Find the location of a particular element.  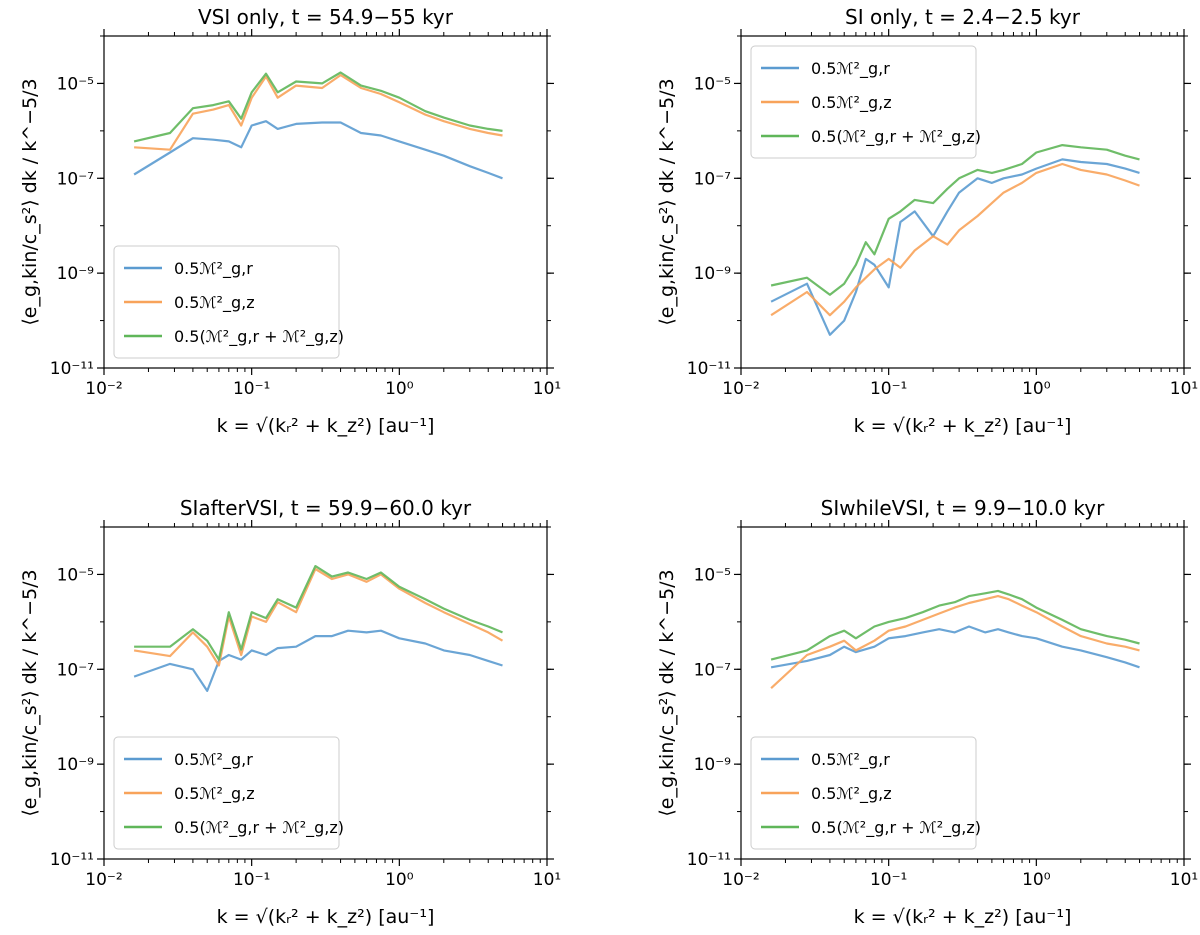

chart-title: VSI only, t = 54.9−55 kyr is located at coordinates (326, 17).